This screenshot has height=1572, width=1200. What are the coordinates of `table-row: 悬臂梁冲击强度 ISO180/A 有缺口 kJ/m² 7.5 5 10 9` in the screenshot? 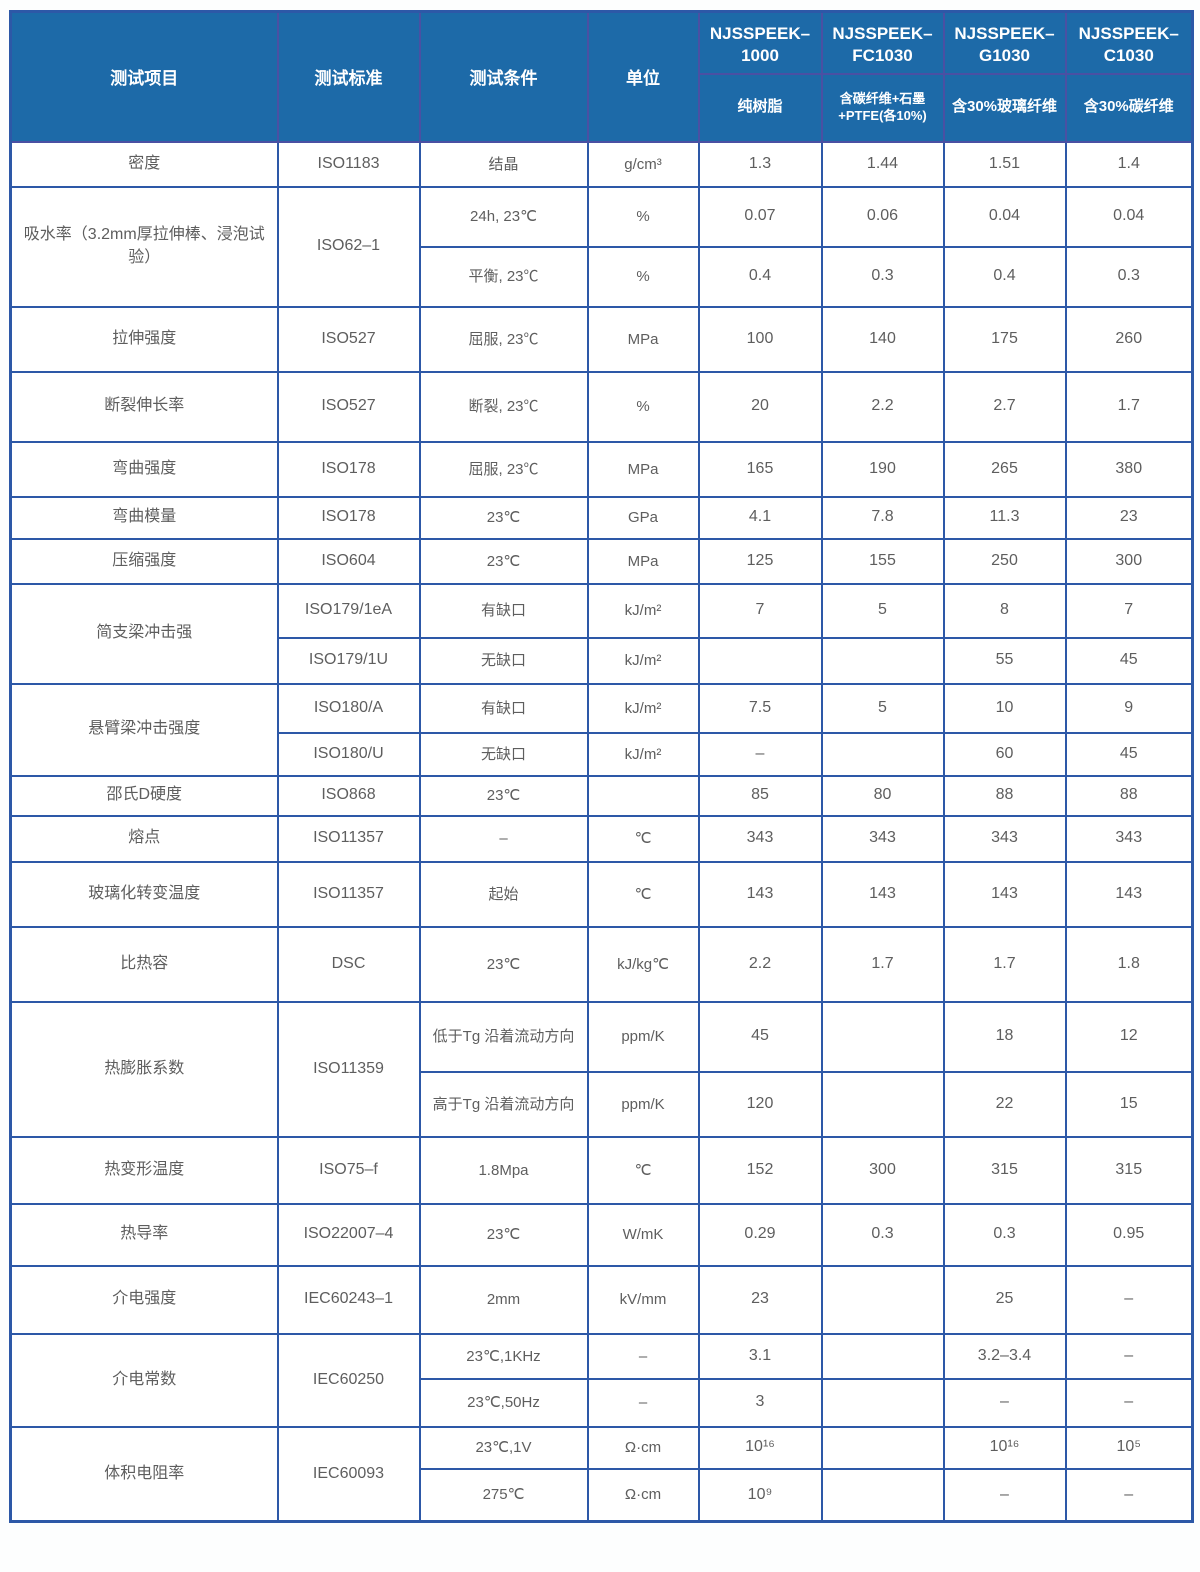 It's located at (601, 729).